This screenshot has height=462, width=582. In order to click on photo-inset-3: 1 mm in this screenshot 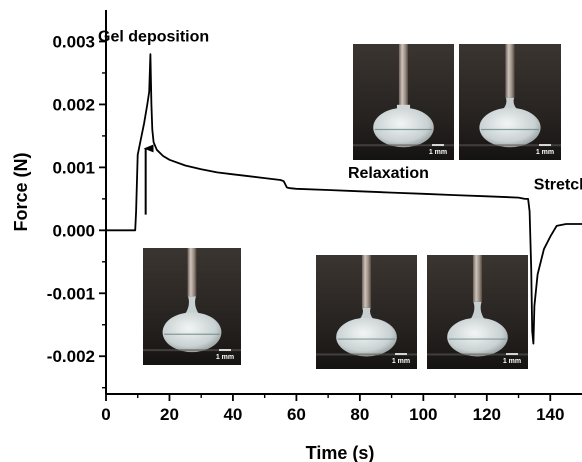, I will do `click(192, 306)`.